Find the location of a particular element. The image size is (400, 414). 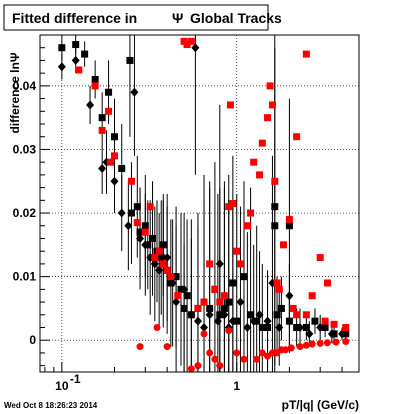

x-tick-label: 10 is located at coordinates (62, 386).